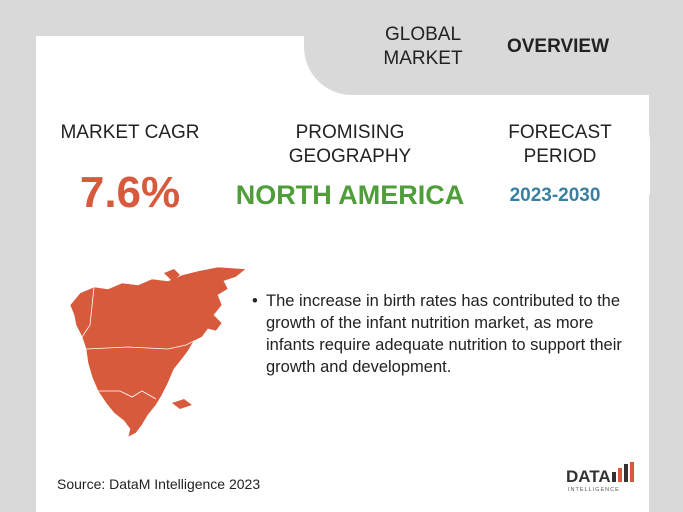 Image resolution: width=683 pixels, height=512 pixels. Describe the element at coordinates (555, 195) in the screenshot. I see `forecast-value: 2023-2030` at that location.